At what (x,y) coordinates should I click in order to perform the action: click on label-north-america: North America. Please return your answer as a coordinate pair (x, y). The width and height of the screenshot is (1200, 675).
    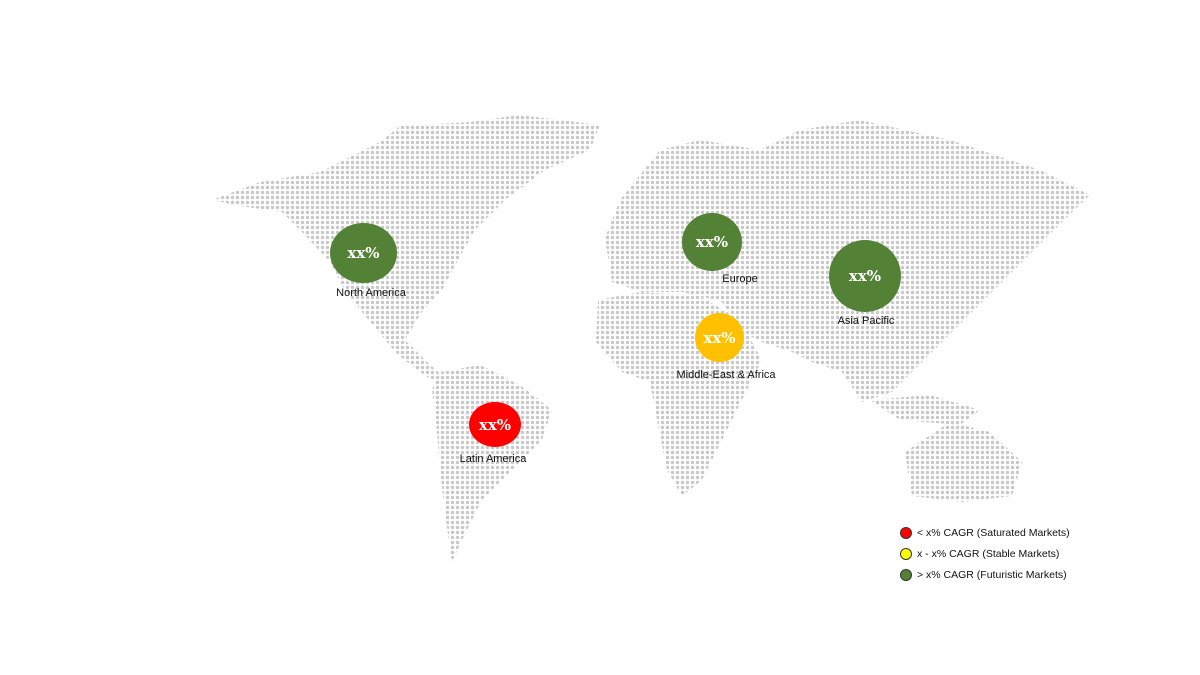
    Looking at the image, I should click on (371, 293).